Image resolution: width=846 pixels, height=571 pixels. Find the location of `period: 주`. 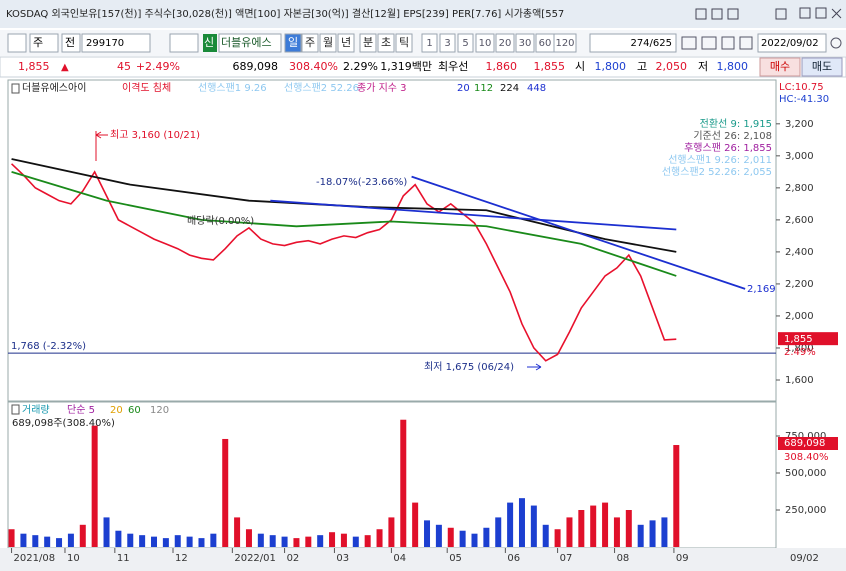

period: 주 is located at coordinates (310, 42).